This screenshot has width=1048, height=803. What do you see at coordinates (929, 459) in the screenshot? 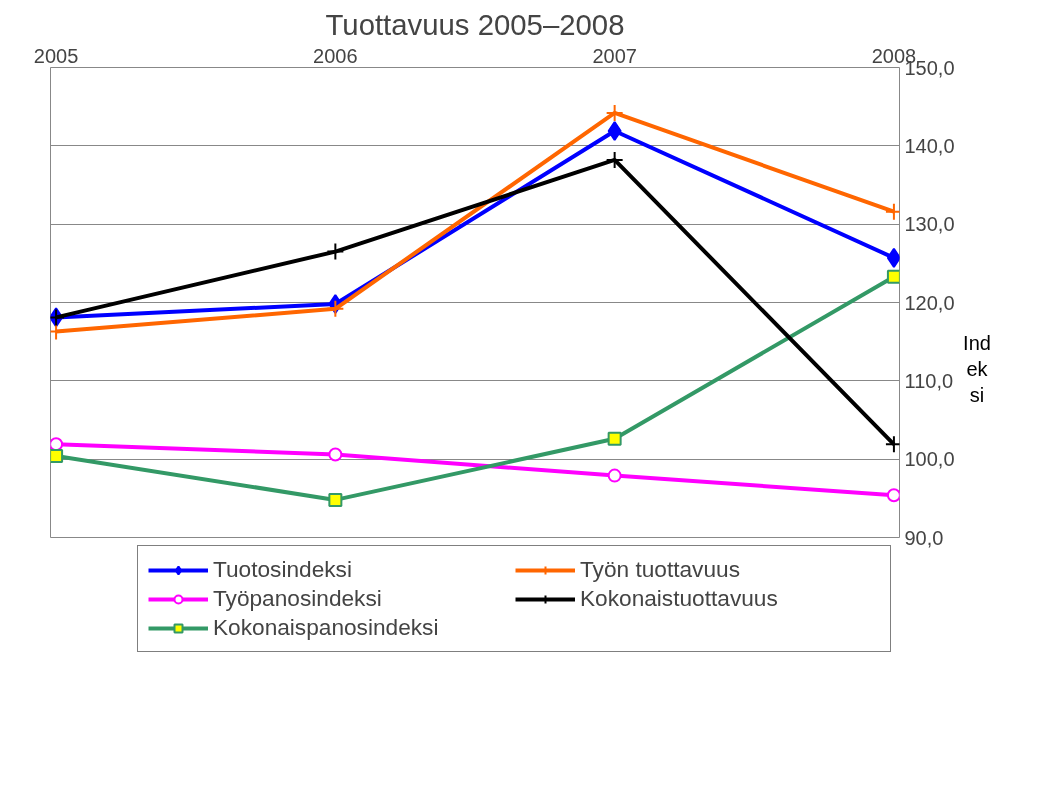
I see `y-tick-label: 100,0` at bounding box center [929, 459].